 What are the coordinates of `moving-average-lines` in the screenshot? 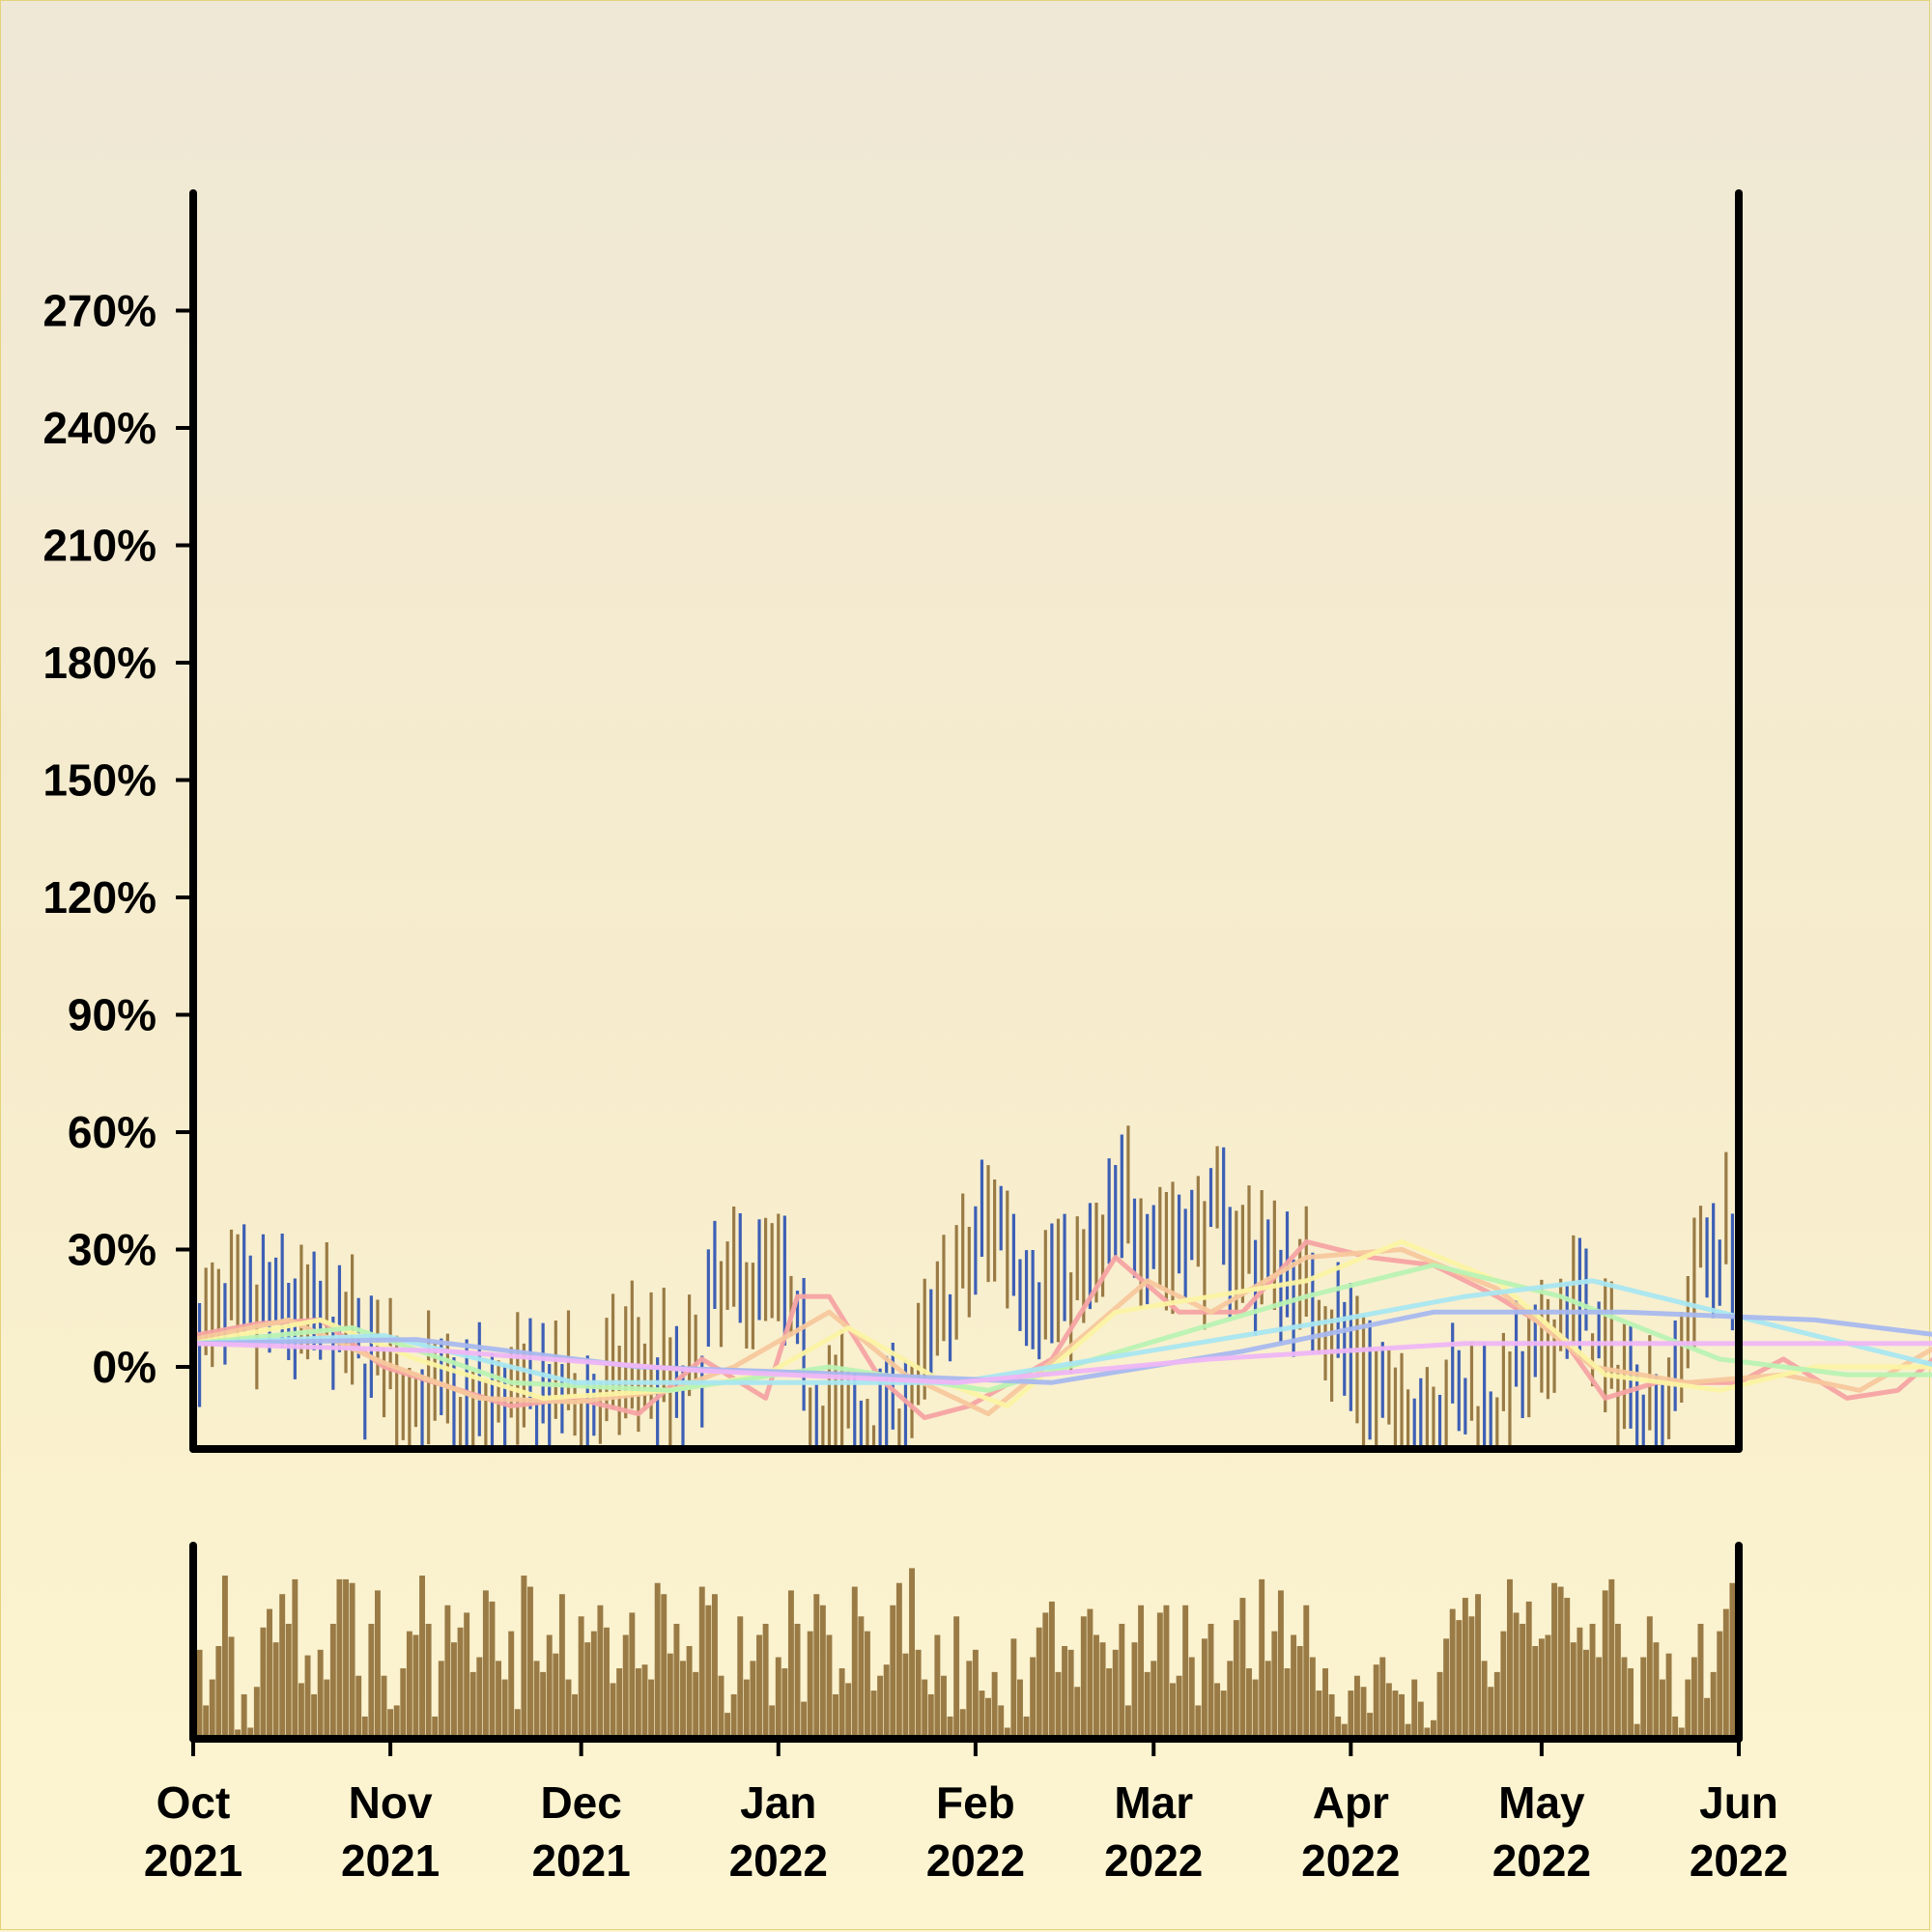 It's located at (1061, 1329).